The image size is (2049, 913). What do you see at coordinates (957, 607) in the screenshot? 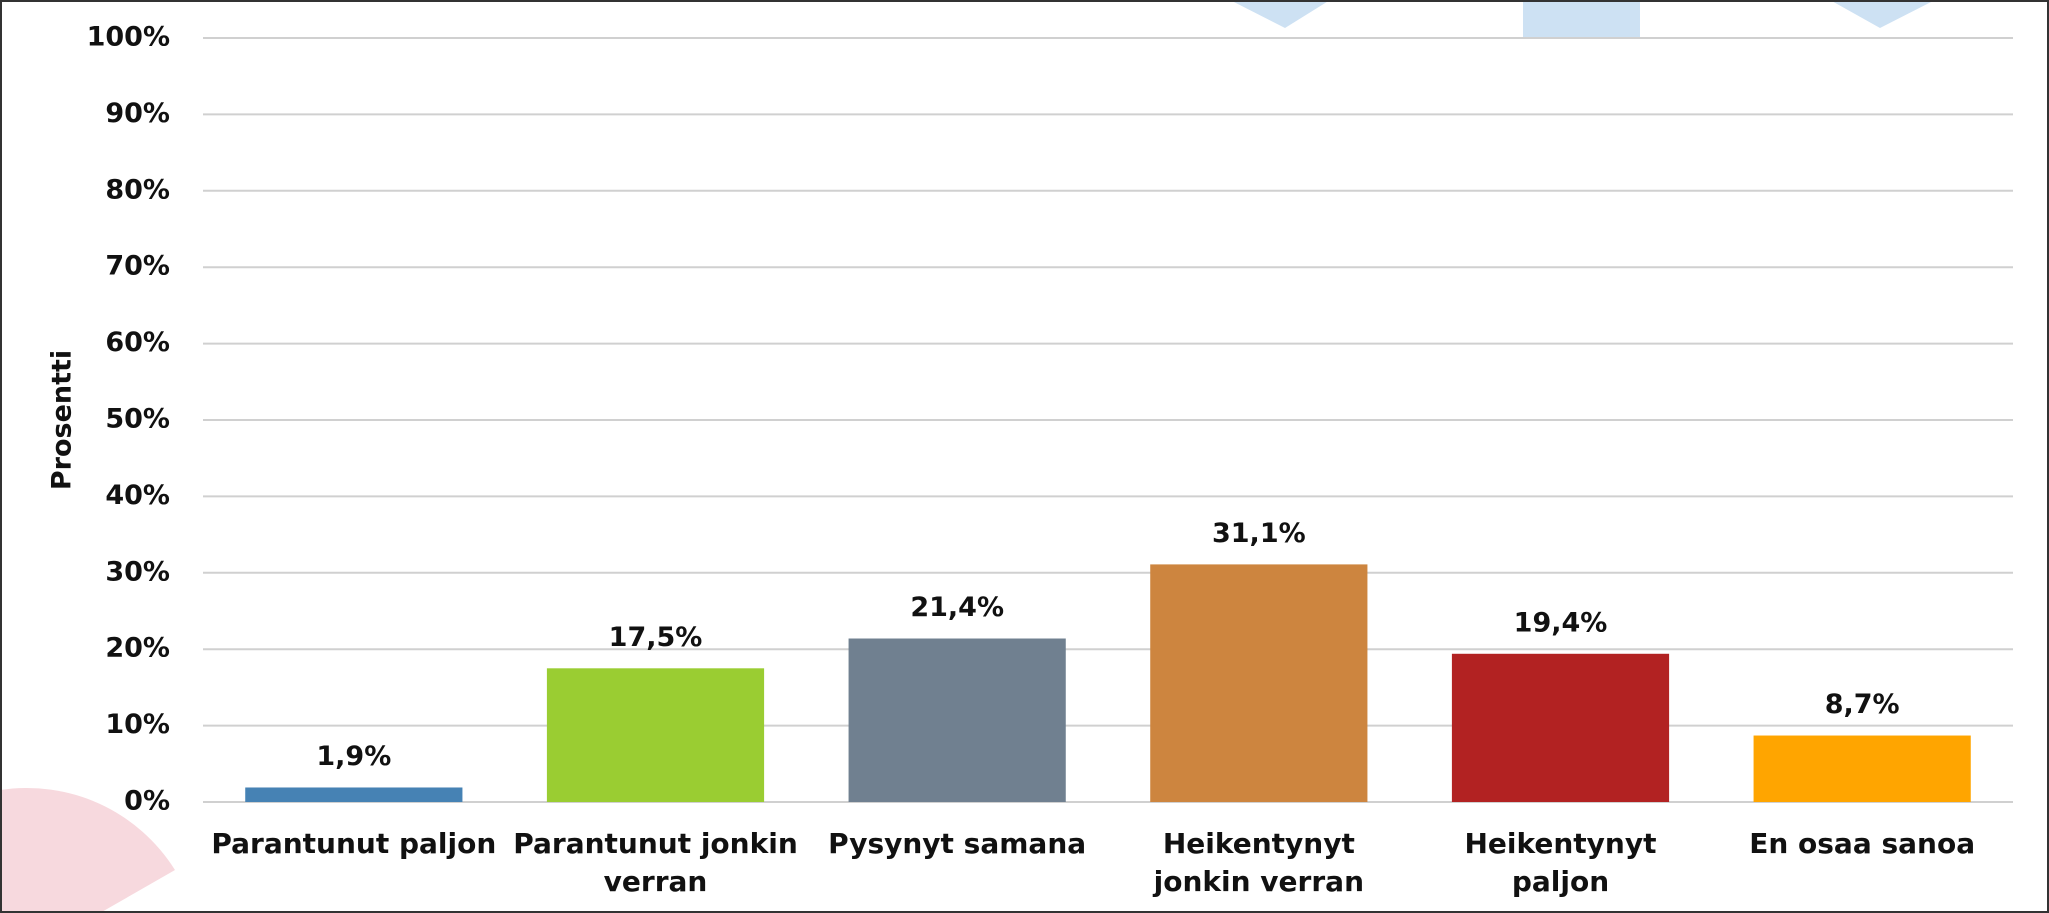
I see `data-label: 21,4%` at bounding box center [957, 607].